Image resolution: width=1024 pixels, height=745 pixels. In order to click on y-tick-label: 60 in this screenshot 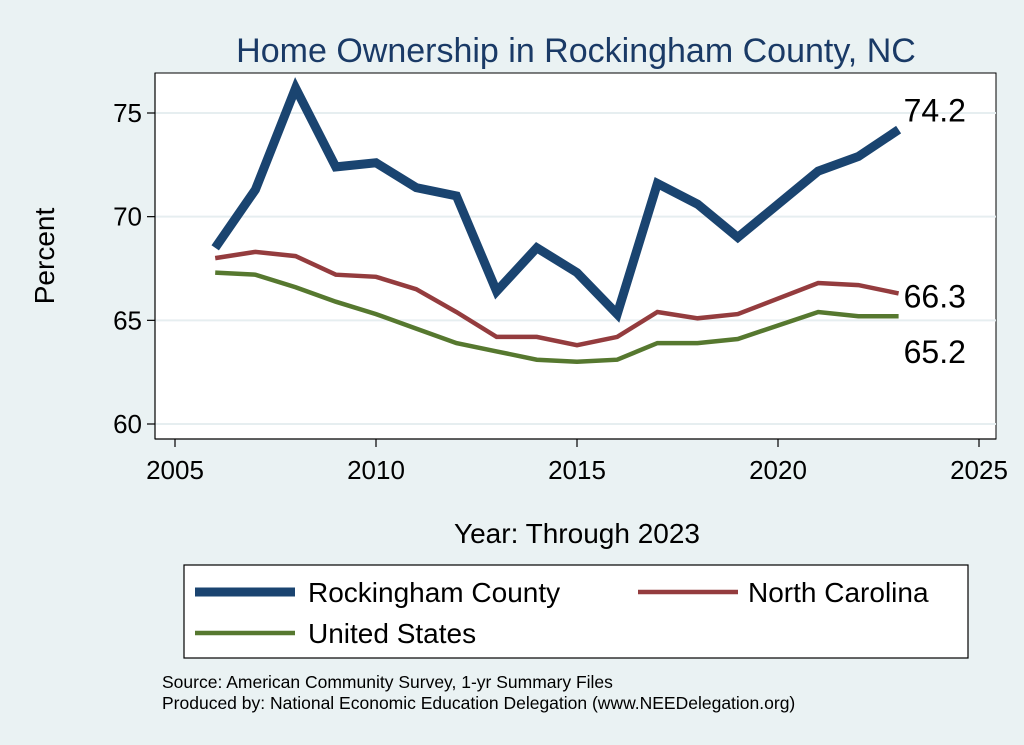, I will do `click(127, 424)`.